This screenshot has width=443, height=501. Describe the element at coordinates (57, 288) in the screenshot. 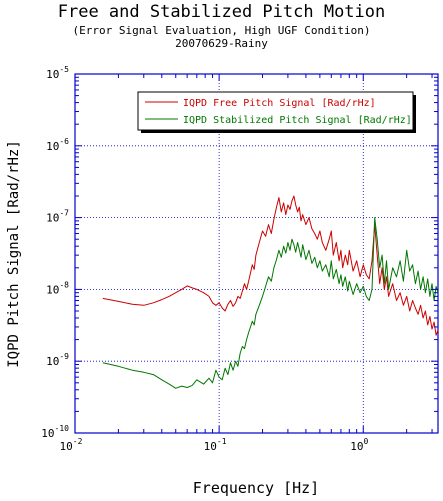

I see `y-tick-label: 10⁻⁸` at that location.